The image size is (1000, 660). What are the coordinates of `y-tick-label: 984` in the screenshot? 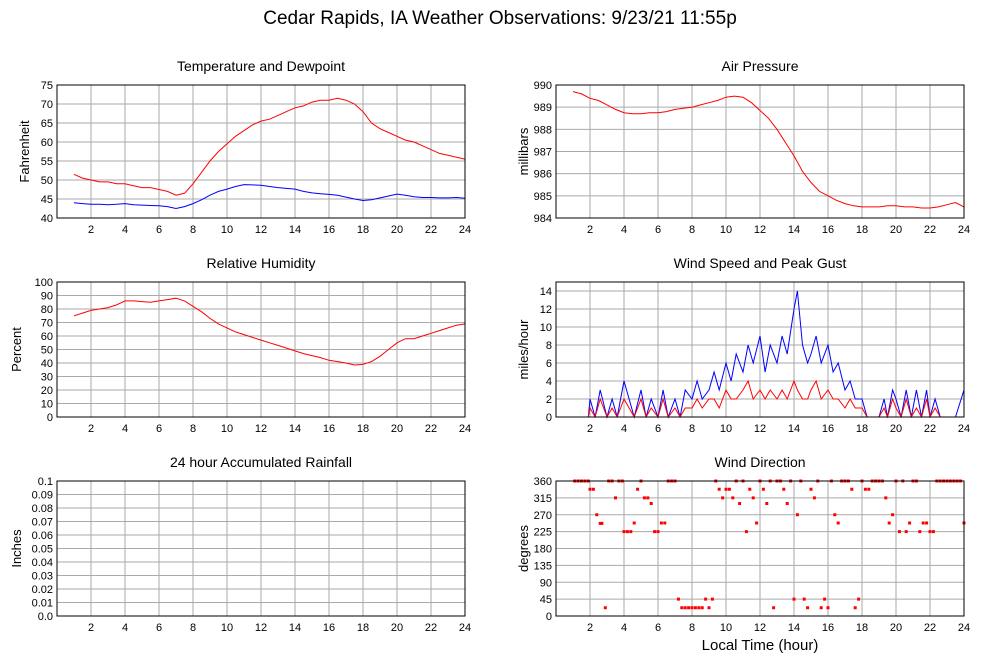 It's located at (543, 219).